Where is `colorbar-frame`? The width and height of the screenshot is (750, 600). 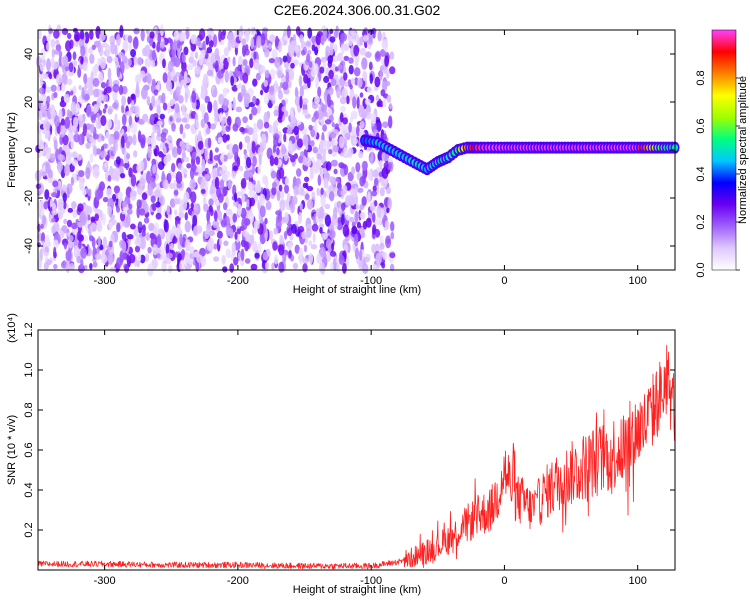 colorbar-frame is located at coordinates (724, 150).